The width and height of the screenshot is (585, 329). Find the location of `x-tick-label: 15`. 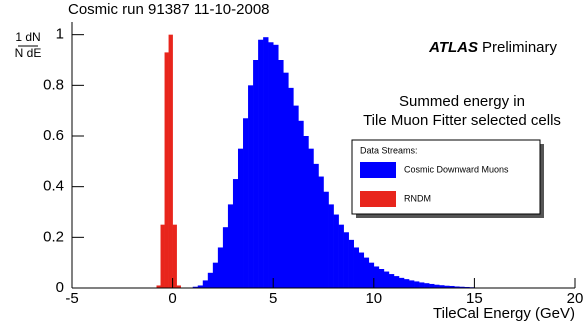

x-tick-label: 15 is located at coordinates (474, 298).